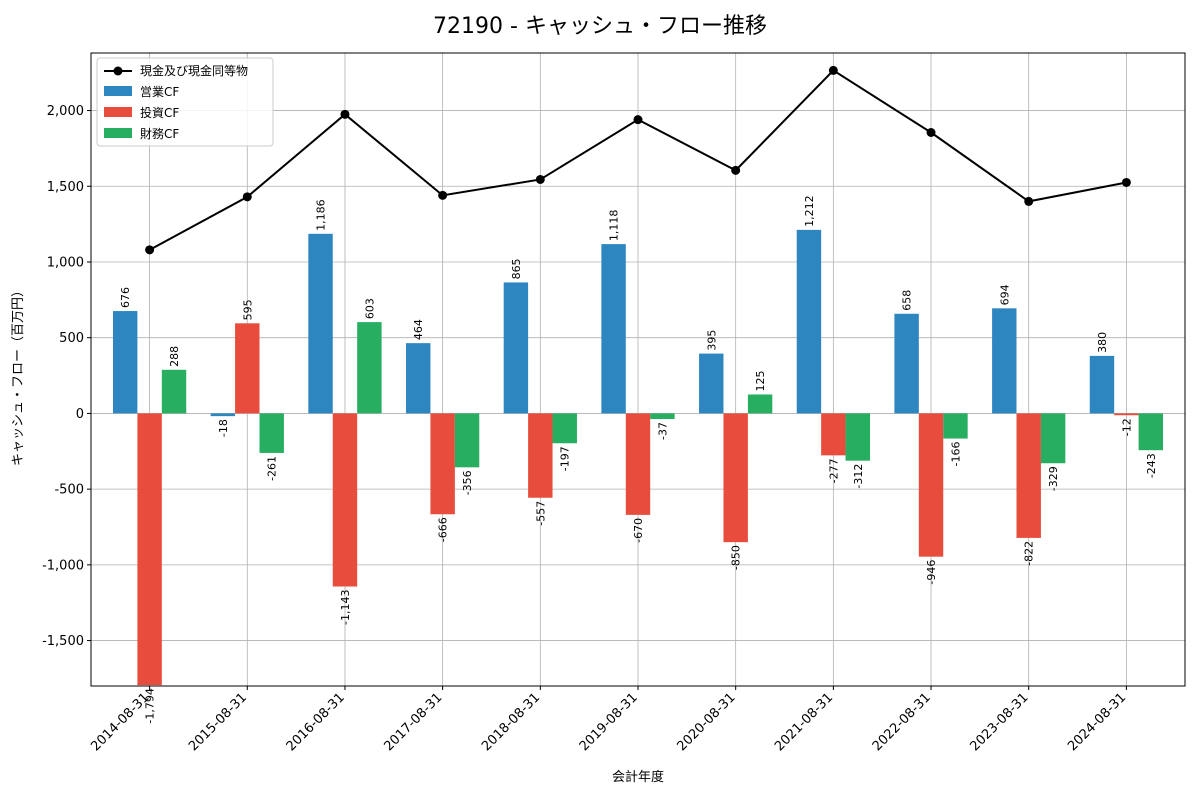 The image size is (1200, 800). Describe the element at coordinates (1029, 553) in the screenshot. I see `bar-value-label: -822` at that location.